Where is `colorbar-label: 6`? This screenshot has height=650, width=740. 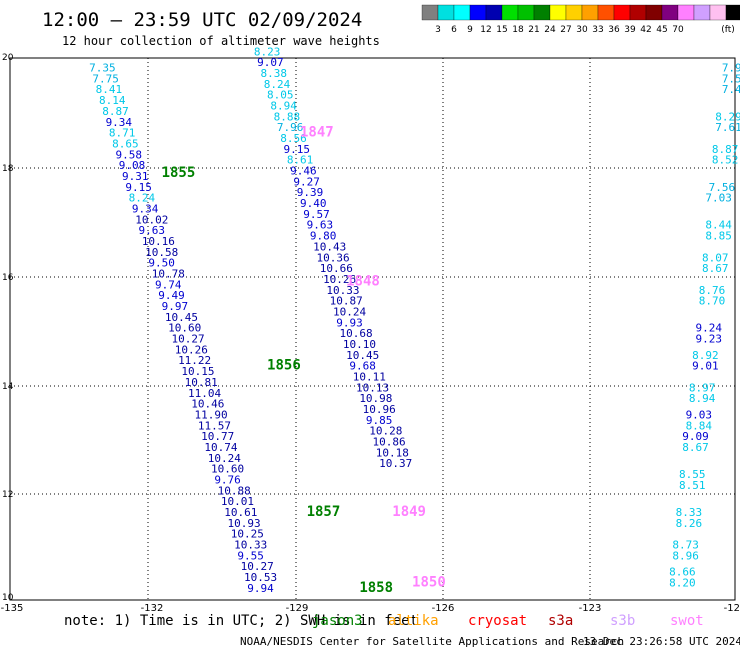
colorbar-label: 6 is located at coordinates (454, 30).